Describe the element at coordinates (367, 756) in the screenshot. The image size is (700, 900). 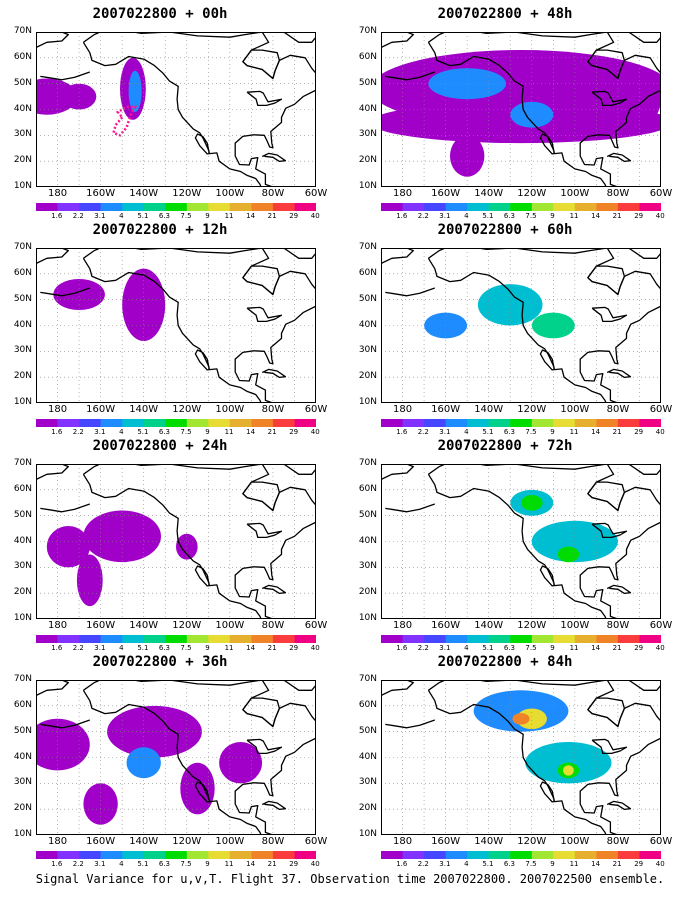
I see `lat-tick-label: 40N` at that location.